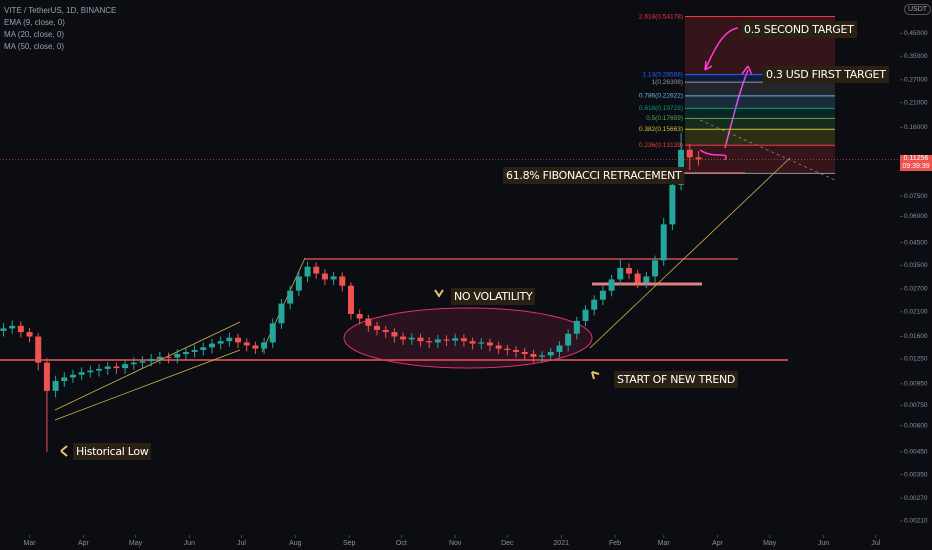 Image resolution: width=932 pixels, height=550 pixels. I want to click on y-tick-label: 0.27000, so click(916, 80).